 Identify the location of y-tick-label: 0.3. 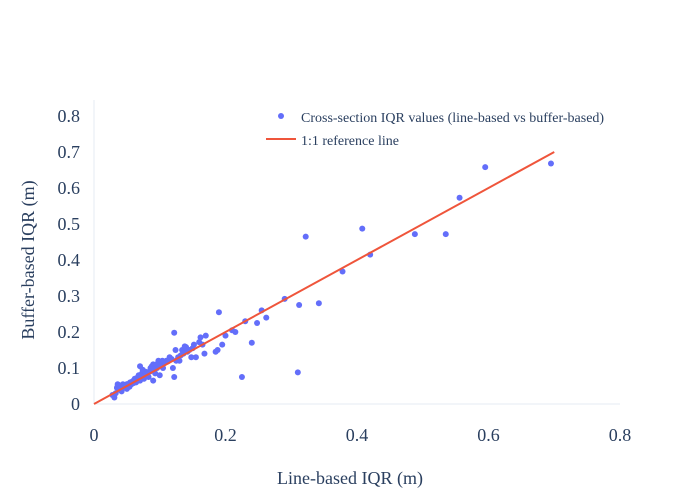
(69, 296).